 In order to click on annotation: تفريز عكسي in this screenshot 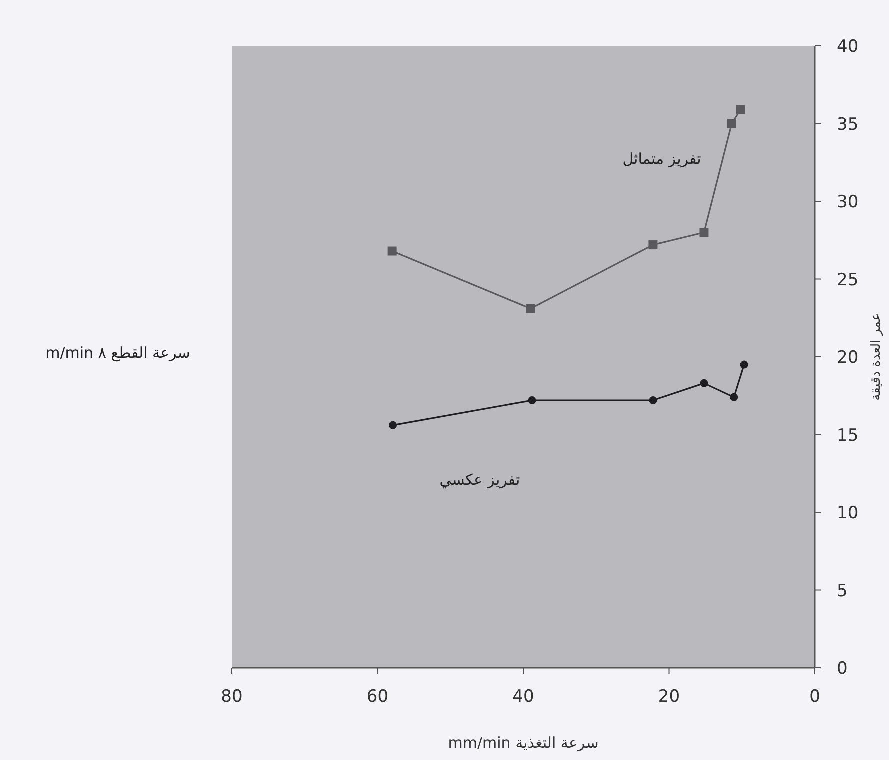, I will do `click(480, 480)`.